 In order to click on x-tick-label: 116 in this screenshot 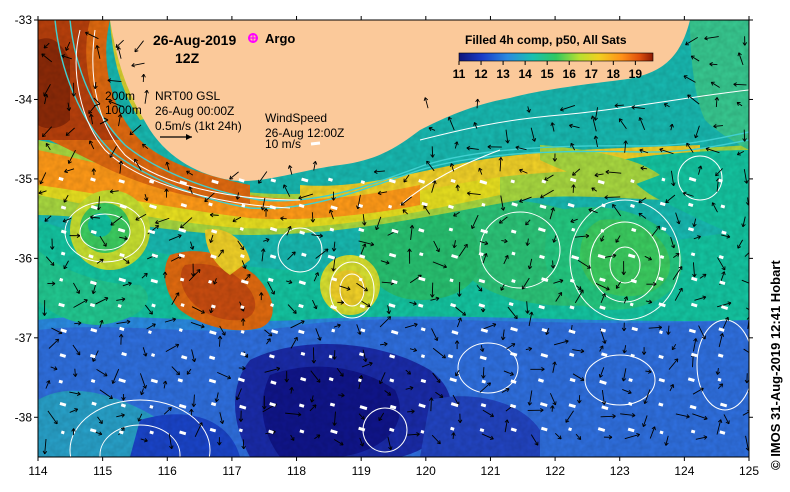, I will do `click(167, 471)`.